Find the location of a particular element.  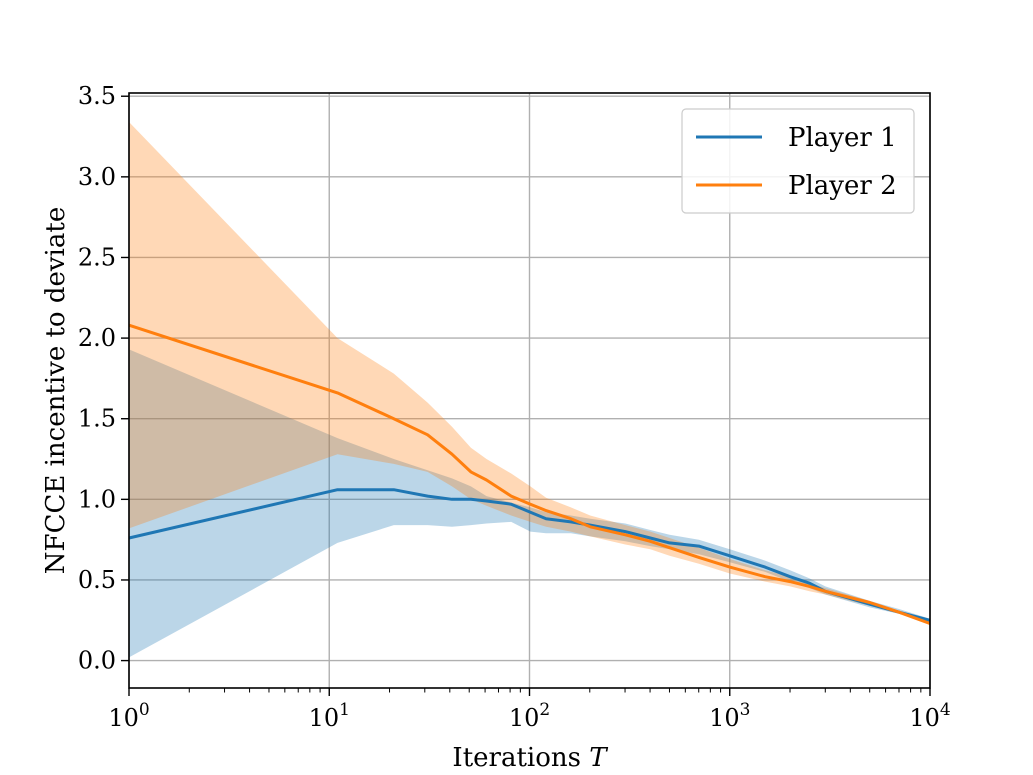

x-tick-exponent: 2 is located at coordinates (544, 710).